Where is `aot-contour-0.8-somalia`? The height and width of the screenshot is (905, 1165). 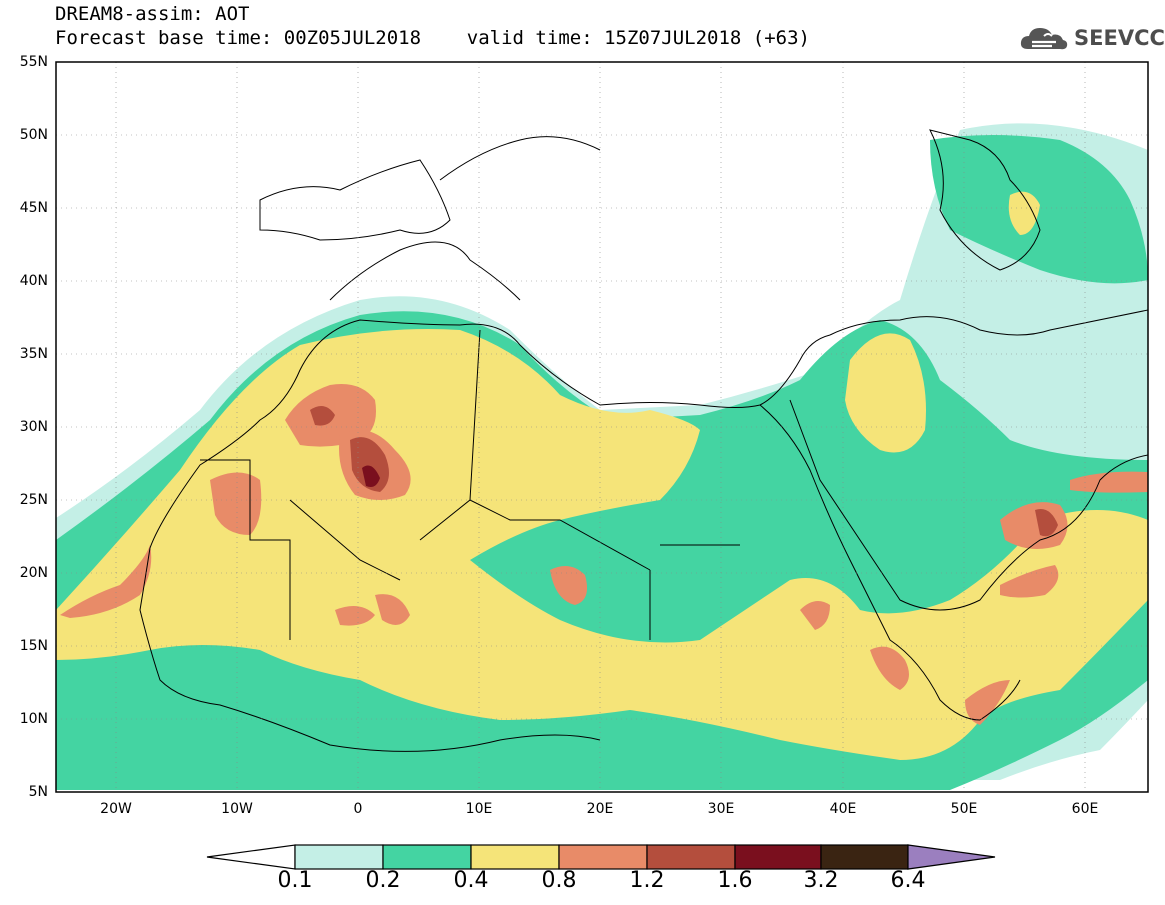 aot-contour-0.8-somalia is located at coordinates (987, 702).